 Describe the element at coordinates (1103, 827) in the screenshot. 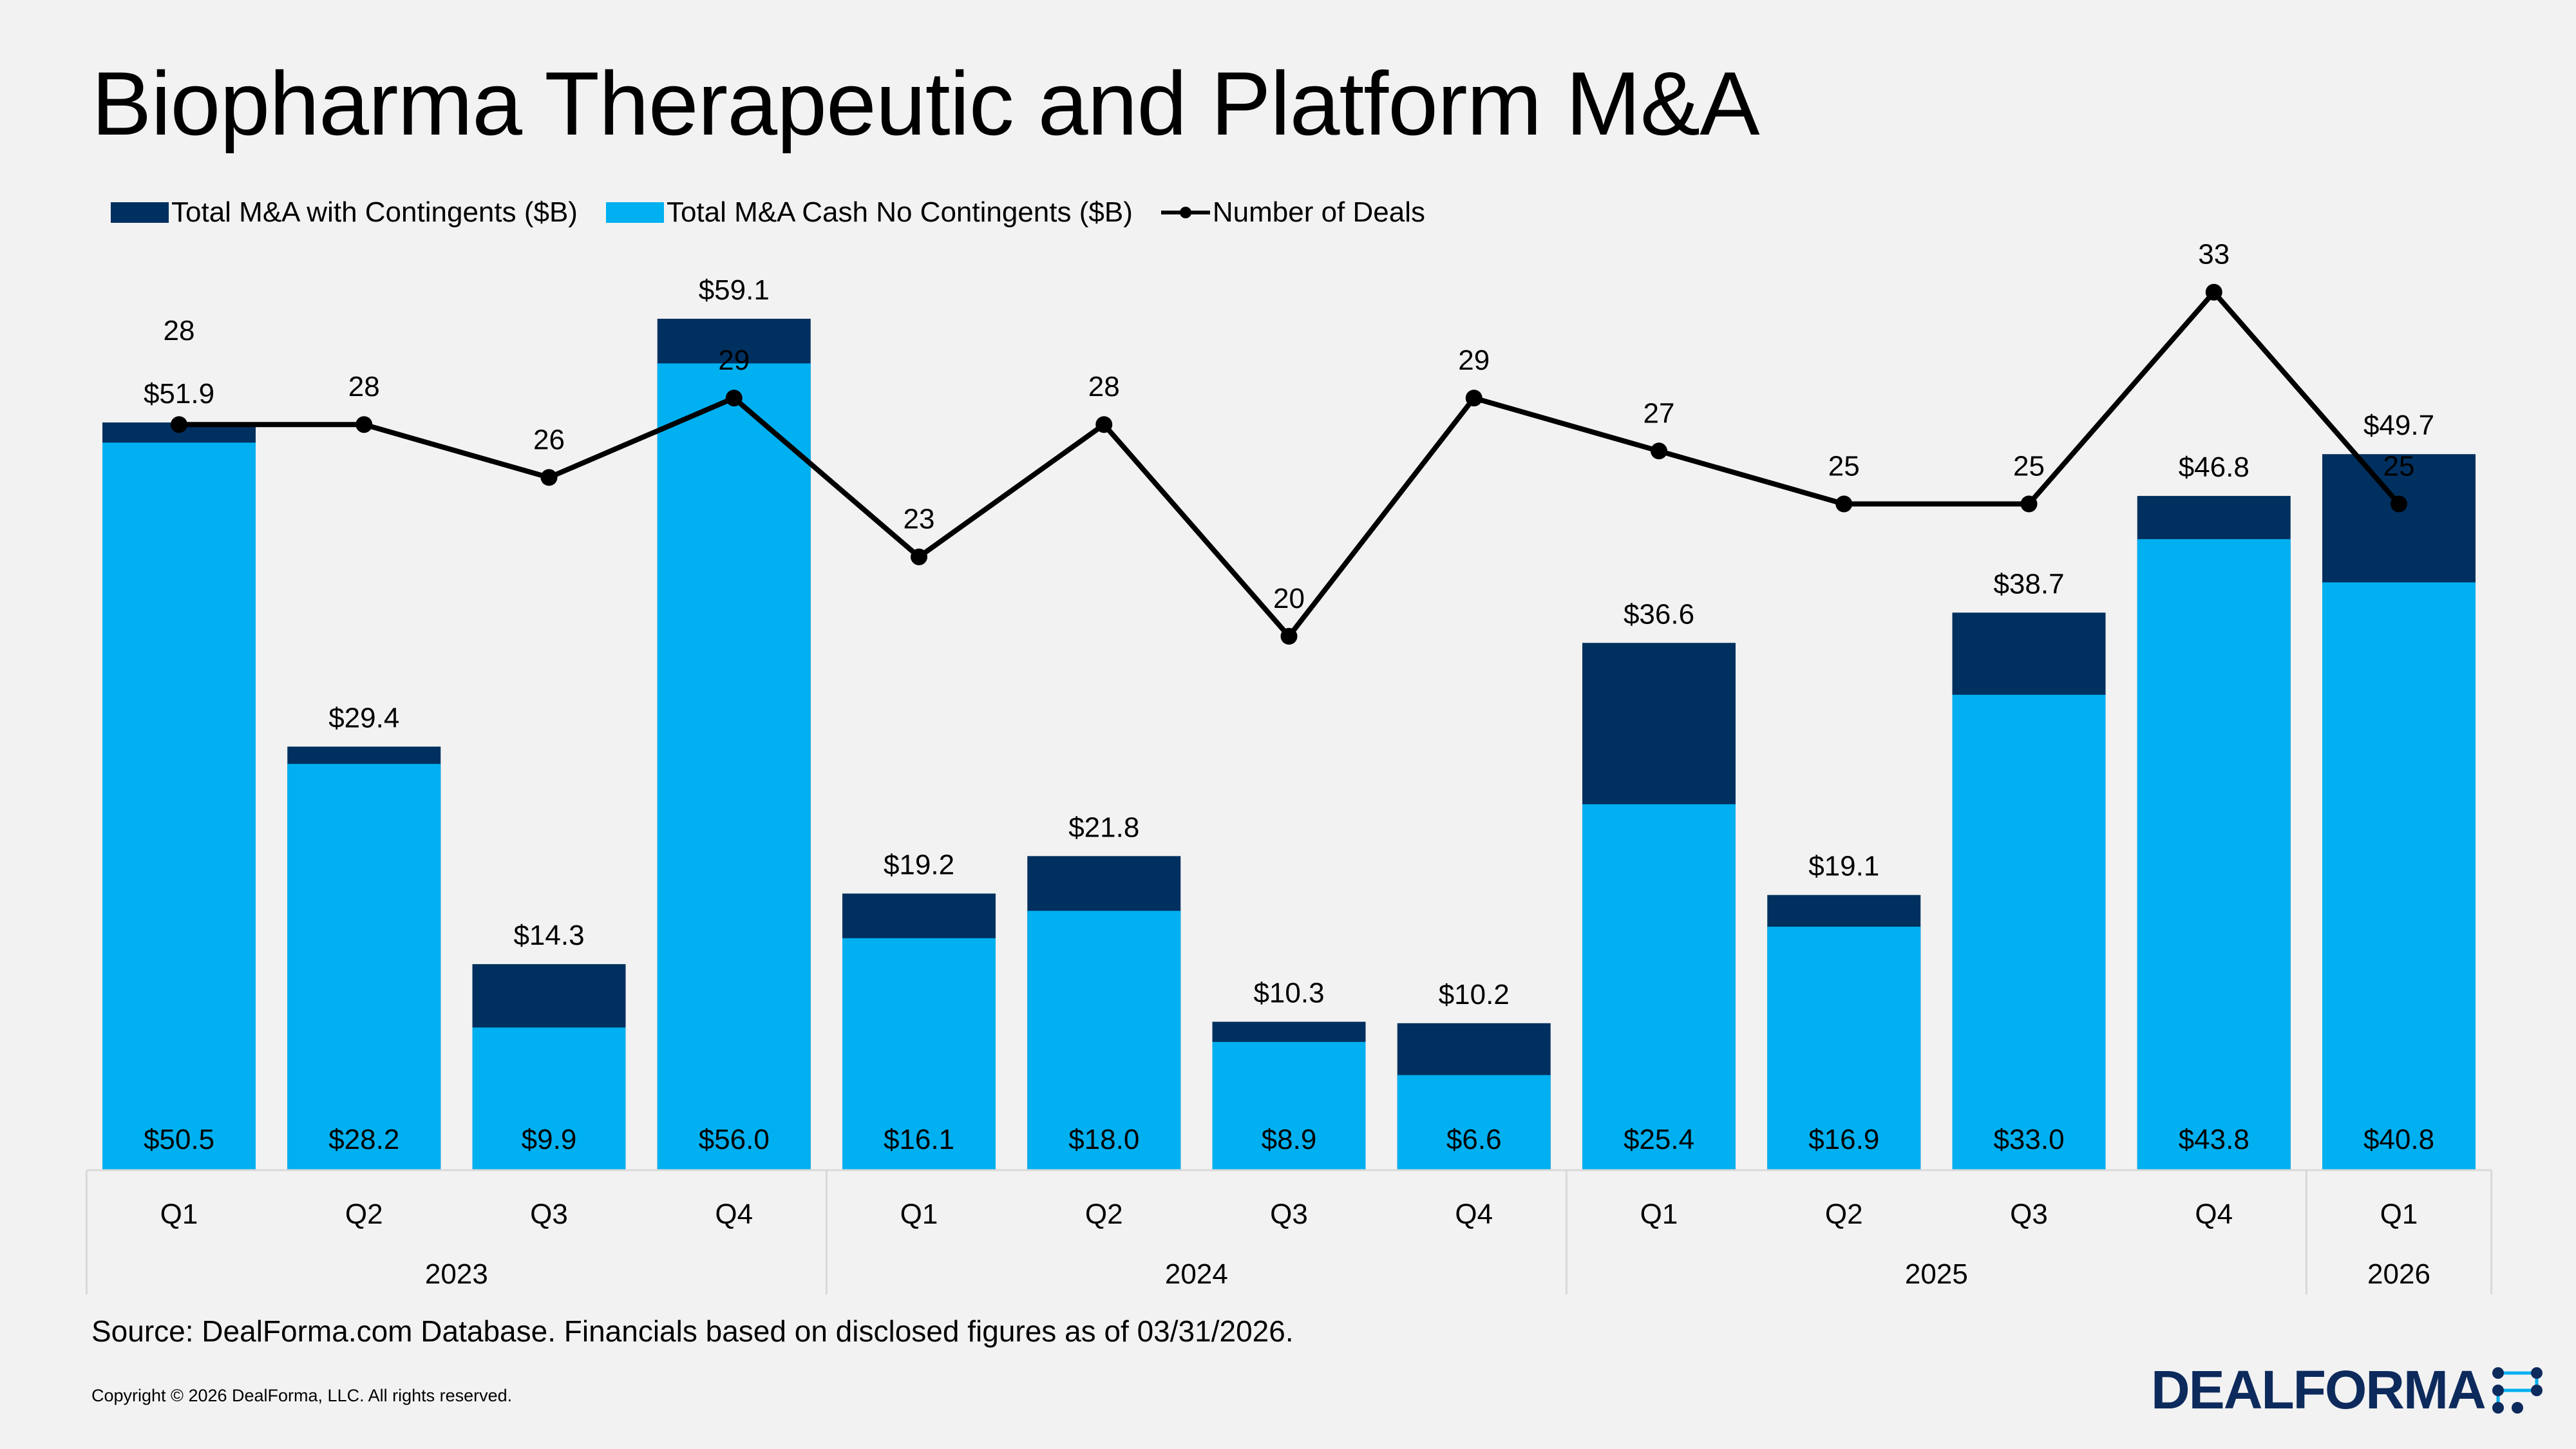

I see `label-total-with-contingents: $21.8` at that location.